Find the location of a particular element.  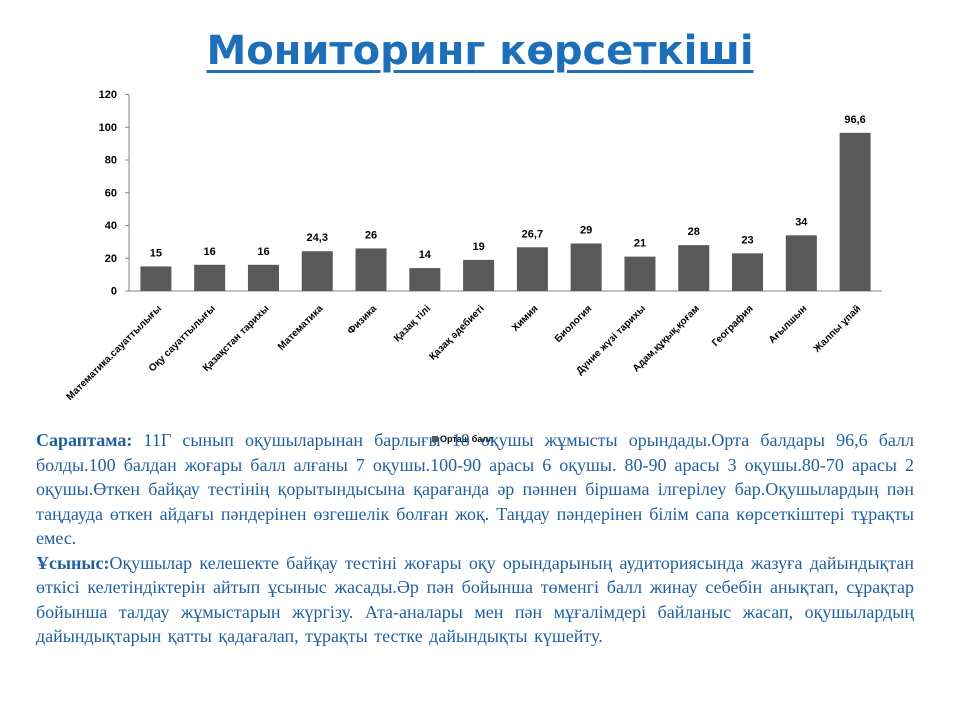

data-label: 15 is located at coordinates (156, 253).